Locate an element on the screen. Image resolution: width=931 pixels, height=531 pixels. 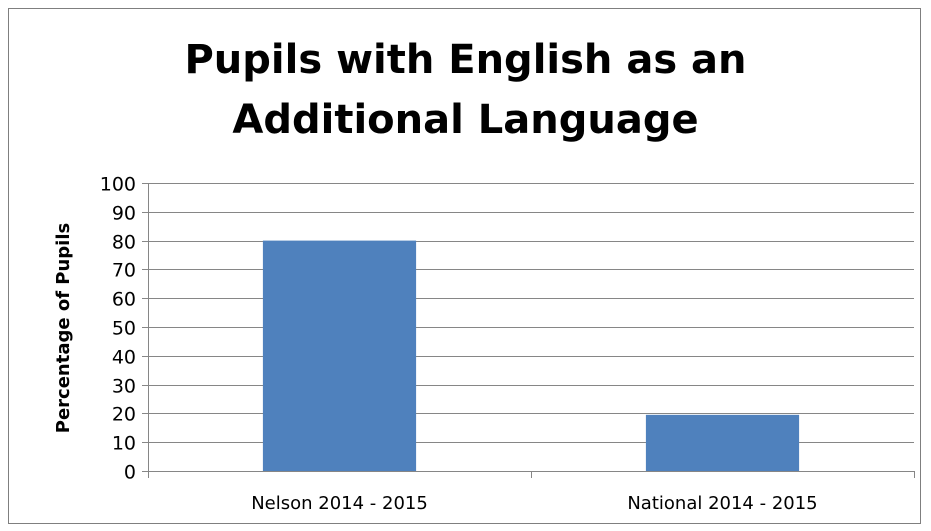
y-tick-label: 90 is located at coordinates (124, 214).